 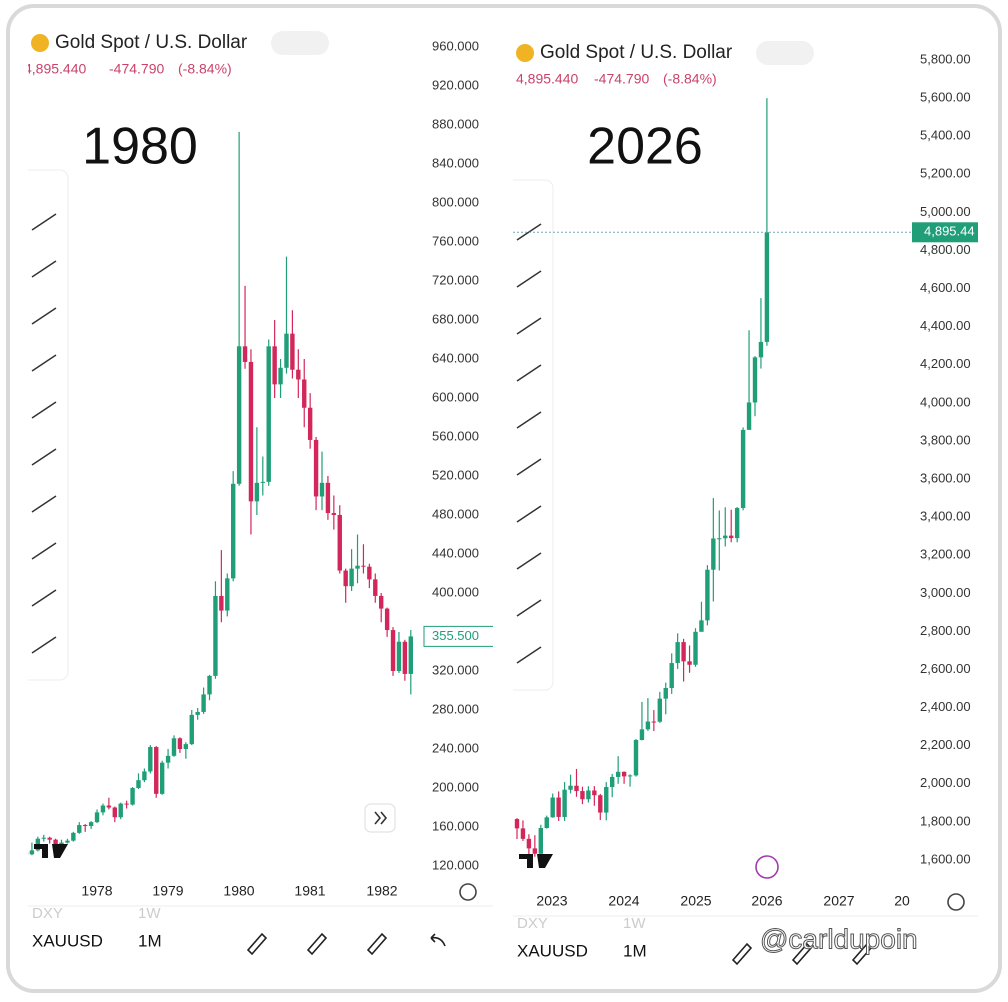 I want to click on scroll-icon, so click(x=381, y=818).